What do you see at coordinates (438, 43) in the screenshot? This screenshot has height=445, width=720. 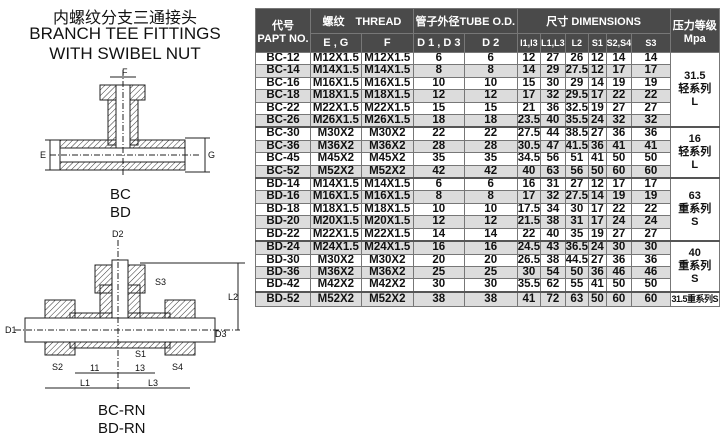 I see `subheader-2: D 1 , D 3` at bounding box center [438, 43].